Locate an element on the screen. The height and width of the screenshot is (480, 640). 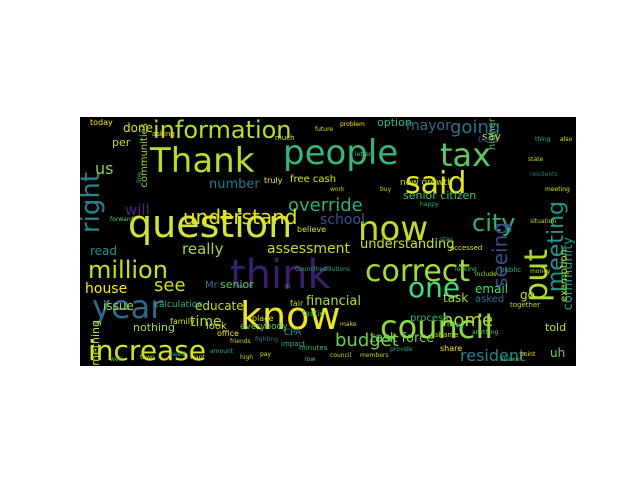
cloud-word: Councilresolutions is located at coordinates (323, 269).